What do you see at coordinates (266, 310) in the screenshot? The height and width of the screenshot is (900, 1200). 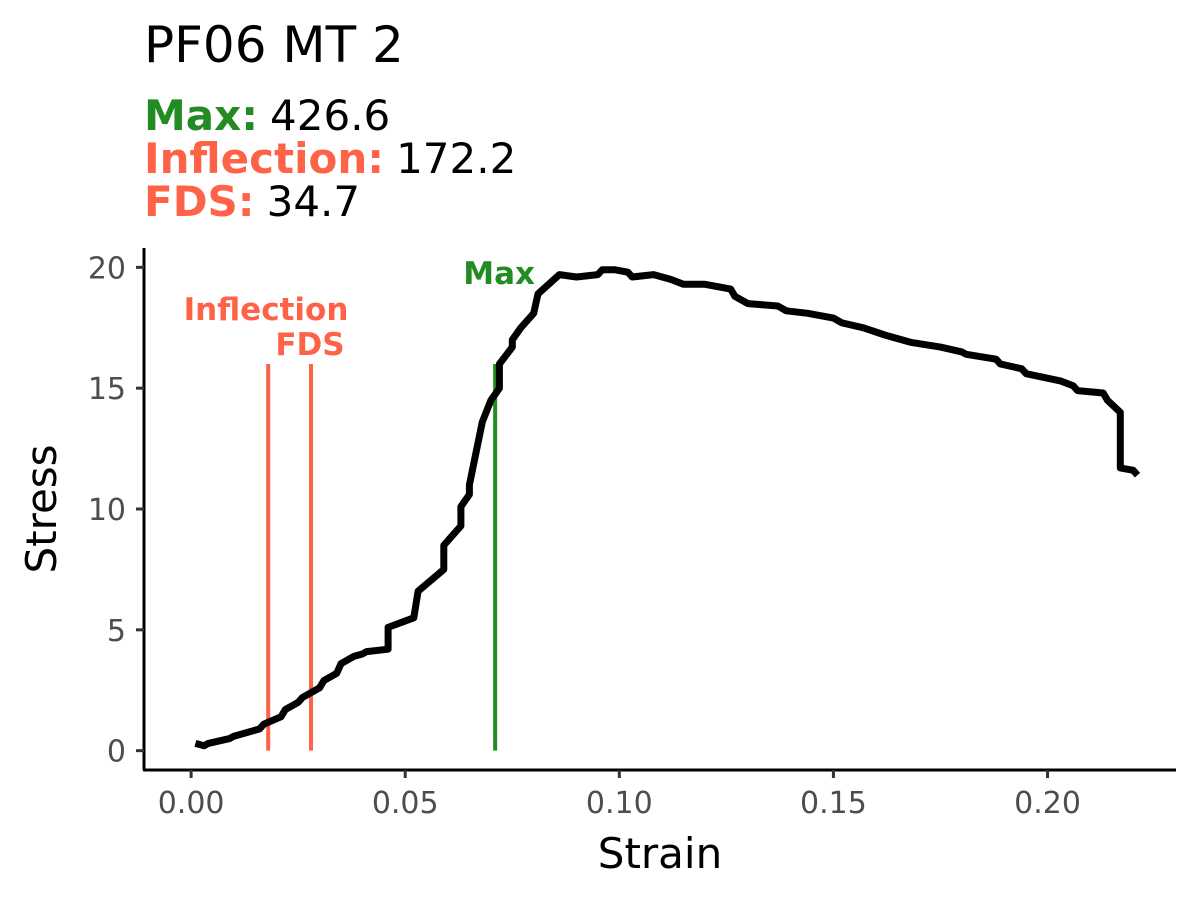 I see `marker-label-inflection: Inflection` at bounding box center [266, 310].